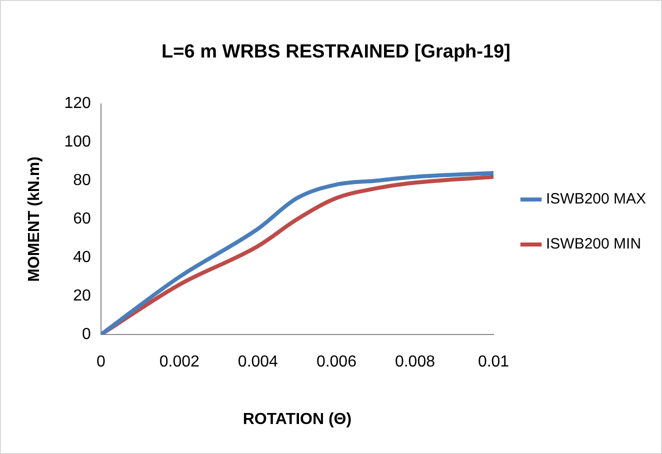  I want to click on y-tick-label: 100, so click(77, 142).